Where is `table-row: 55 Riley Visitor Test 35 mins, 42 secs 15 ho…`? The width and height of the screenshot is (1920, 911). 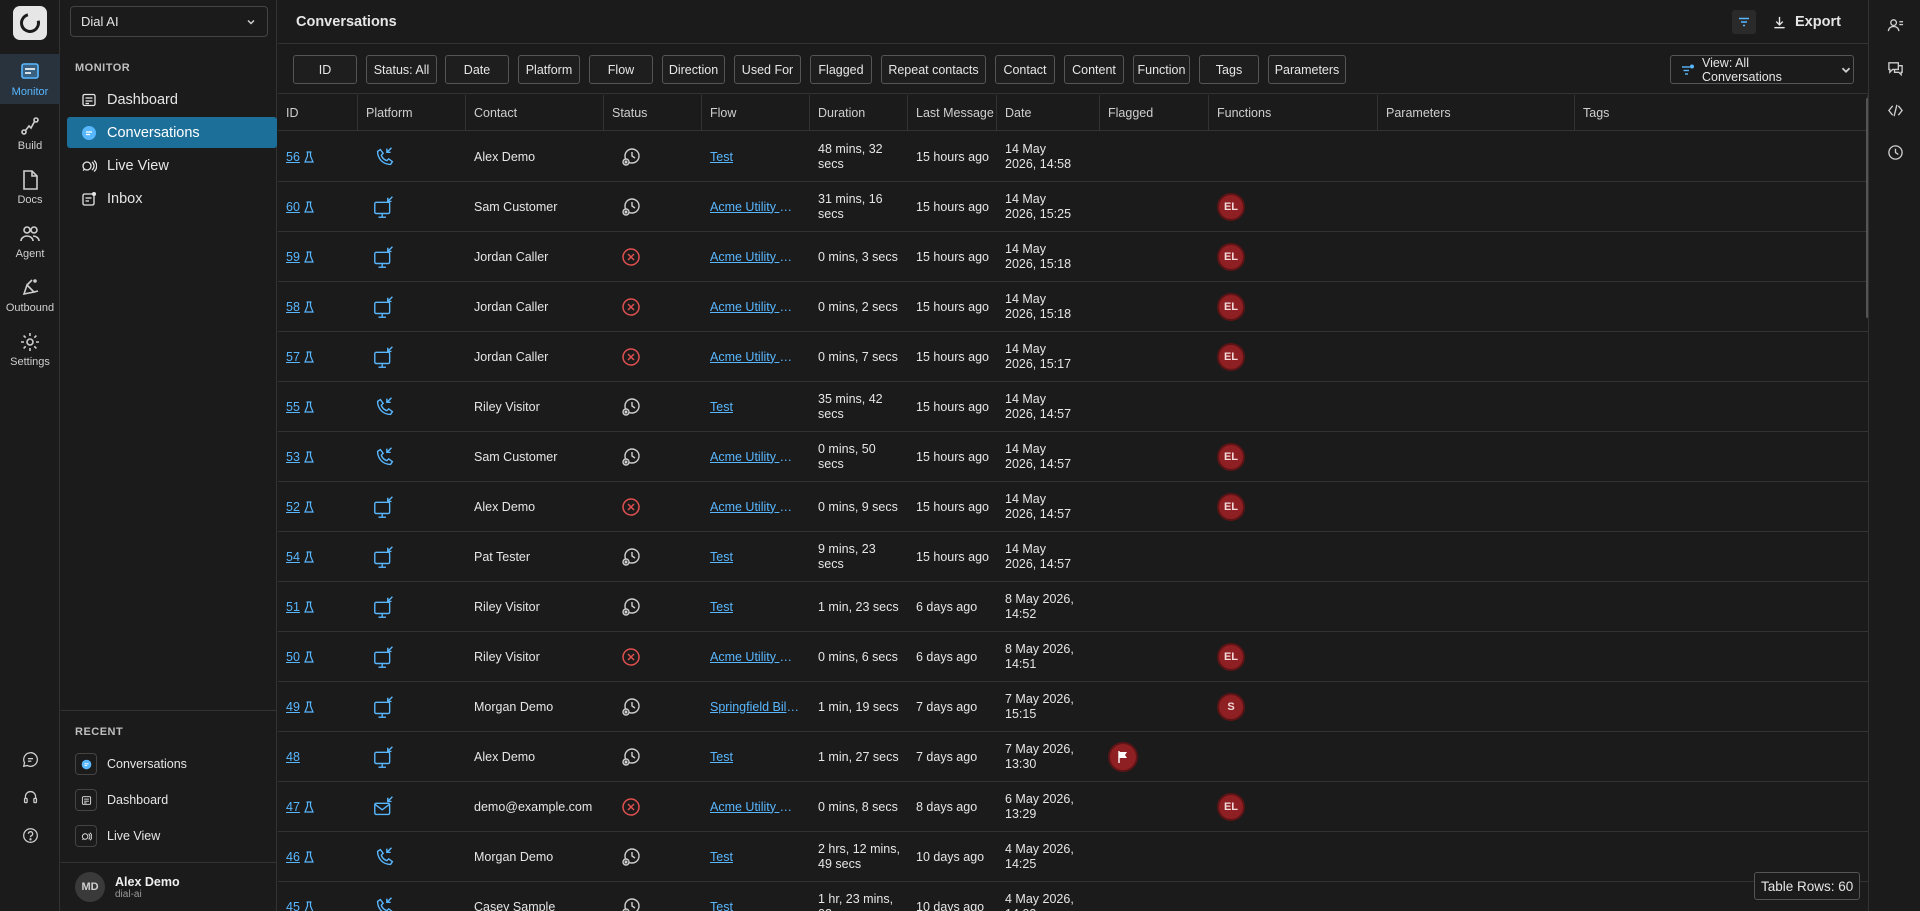 table-row: 55 Riley Visitor Test 35 mins, 42 secs 15 ho… is located at coordinates (1073, 407).